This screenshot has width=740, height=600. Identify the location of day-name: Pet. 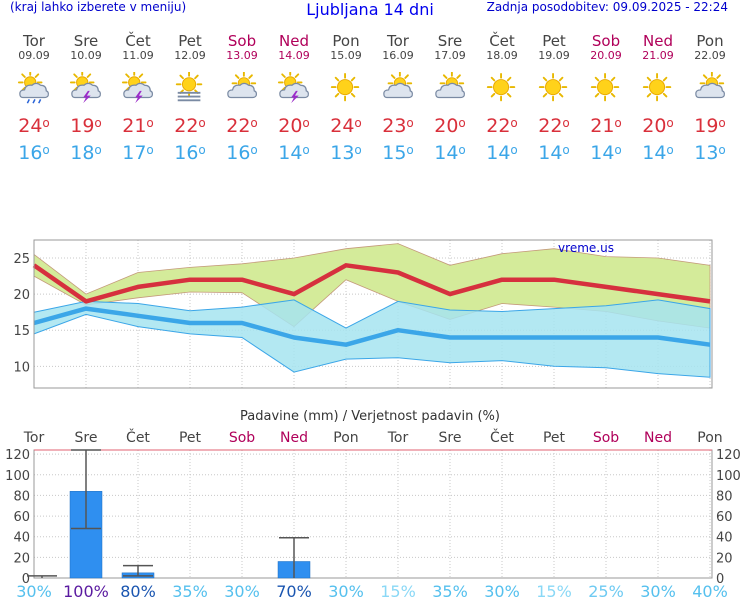
(190, 41).